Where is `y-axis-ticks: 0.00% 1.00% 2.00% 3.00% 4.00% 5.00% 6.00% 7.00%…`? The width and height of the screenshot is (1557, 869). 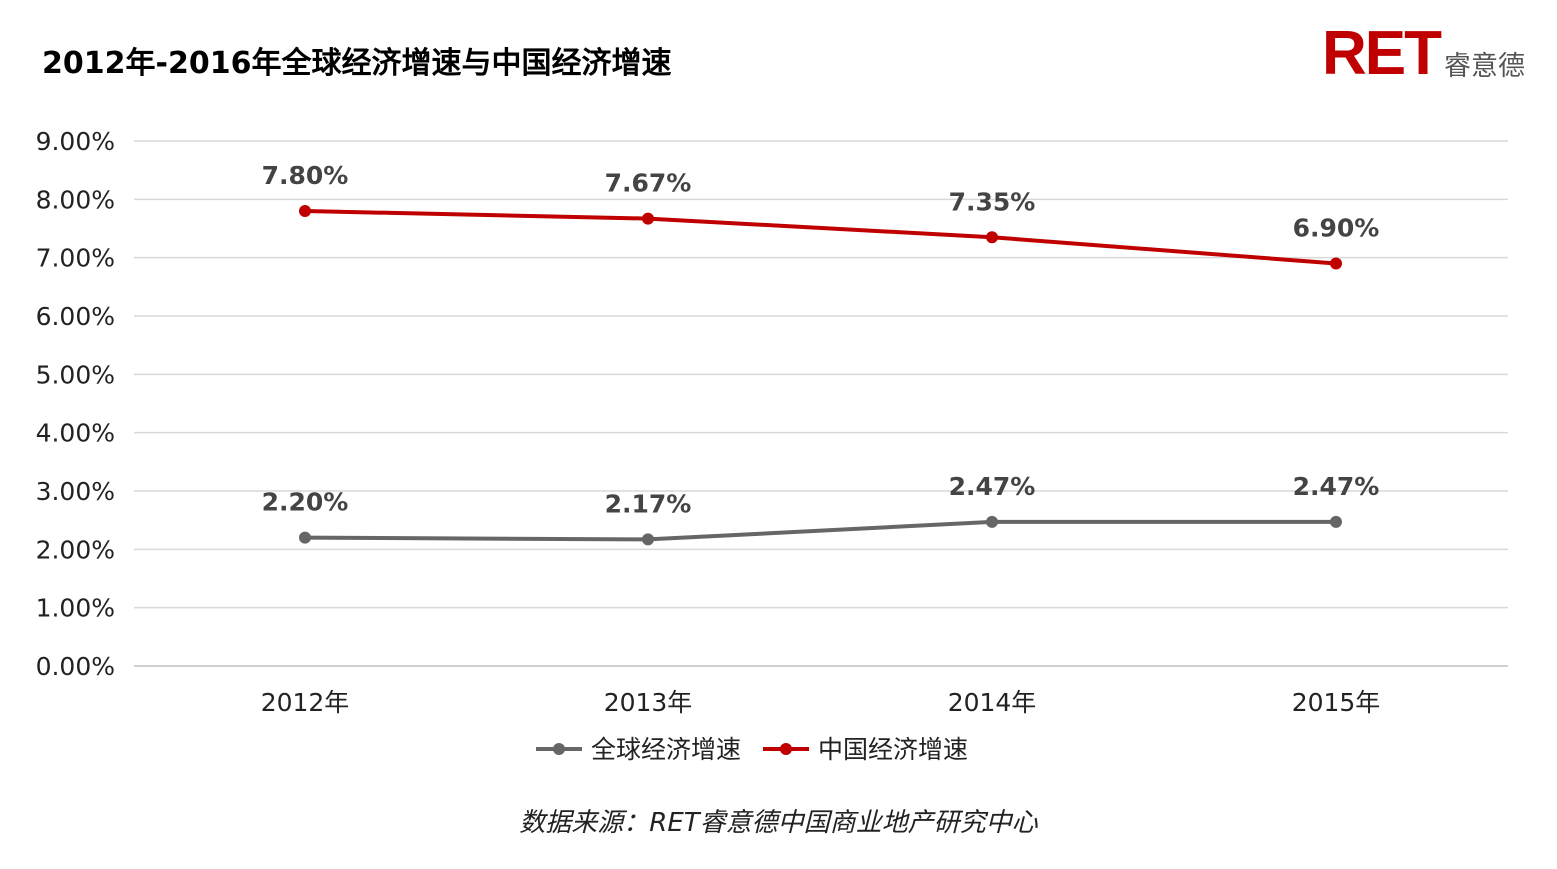 y-axis-ticks: 0.00% 1.00% 2.00% 3.00% 4.00% 5.00% 6.00% 7.00%… is located at coordinates (75, 404).